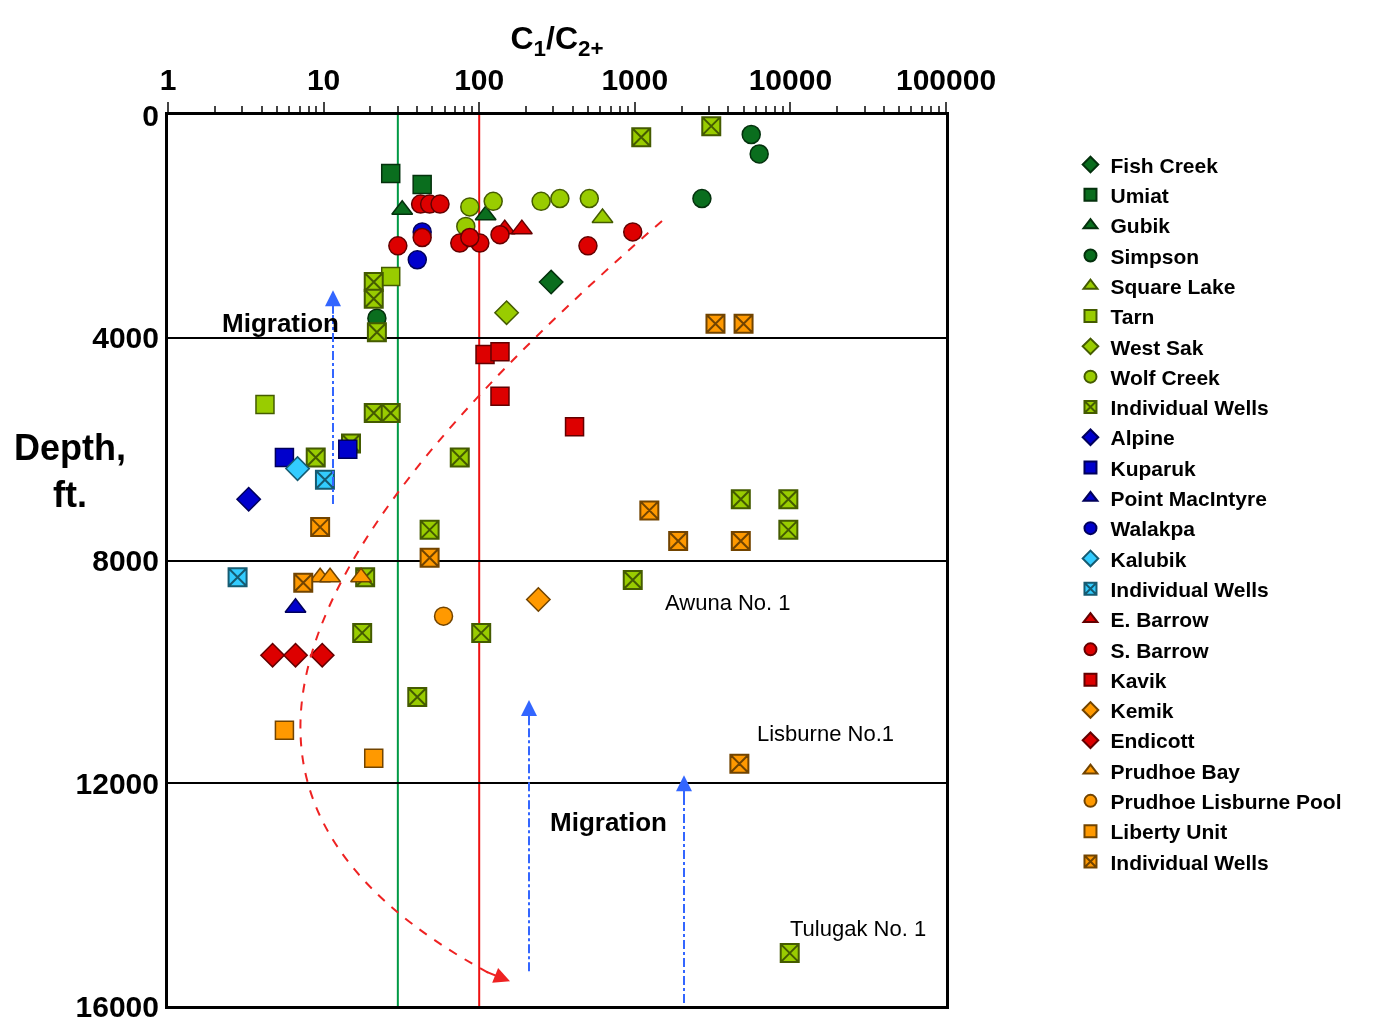  Describe the element at coordinates (1138, 680) in the screenshot. I see `legend-label: Kavik` at that location.